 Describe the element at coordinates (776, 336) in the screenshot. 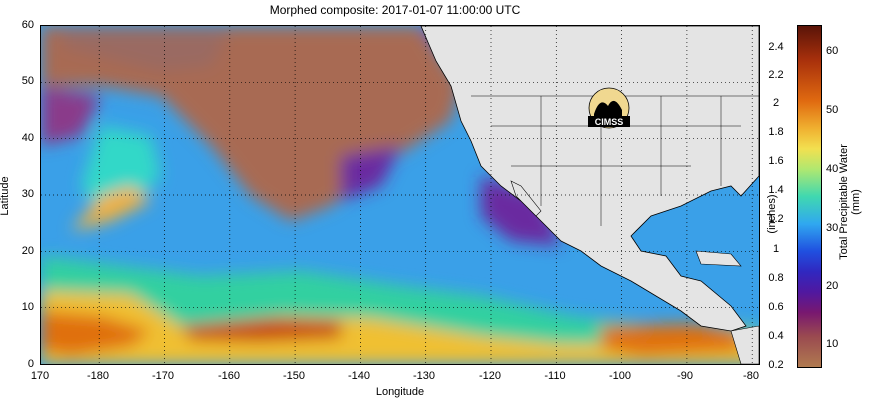

I see `cbar-in-tick: 0.4` at that location.